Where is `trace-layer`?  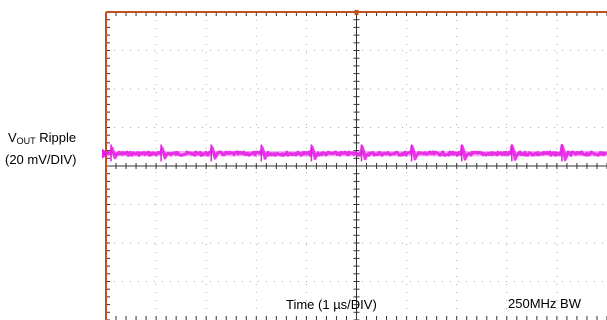 trace-layer is located at coordinates (356, 153).